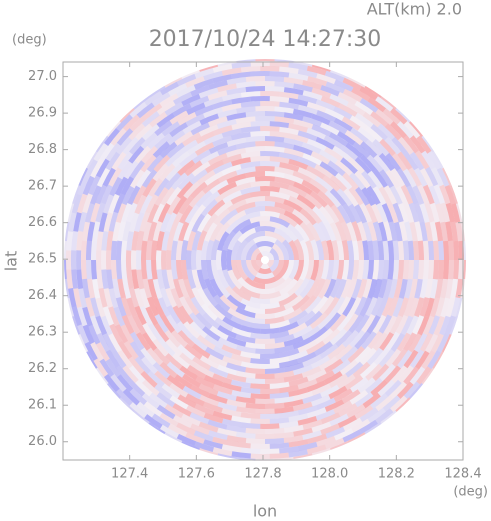 Image resolution: width=491 pixels, height=521 pixels. What do you see at coordinates (11, 261) in the screenshot?
I see `y-axis-label: lat` at bounding box center [11, 261].